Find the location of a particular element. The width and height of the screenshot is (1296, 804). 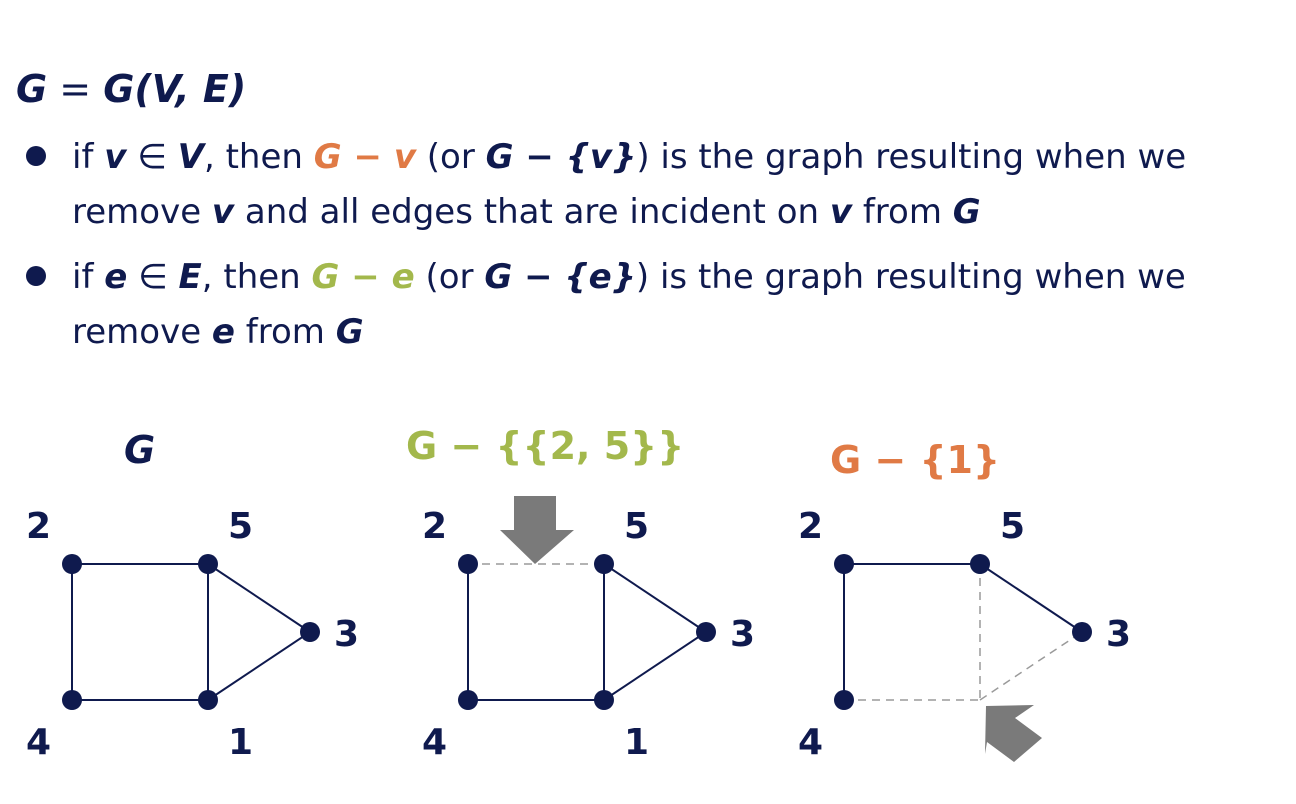

math-E: E is located at coordinates (190, 277).